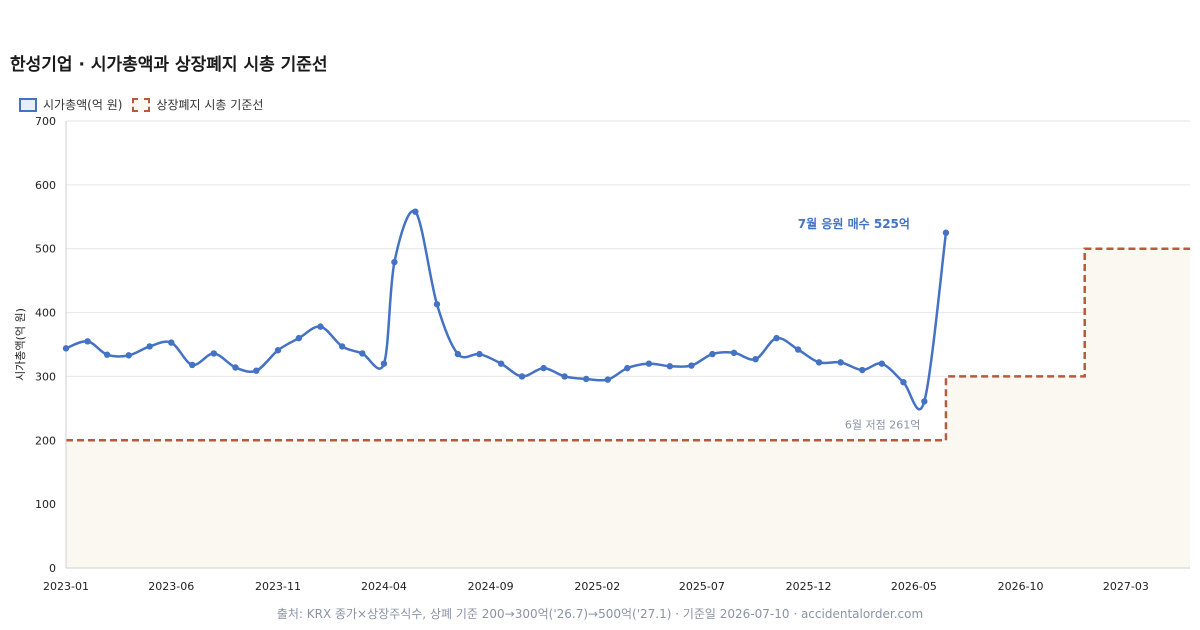  Describe the element at coordinates (854, 223) in the screenshot. I see `annotation-high: 7월 응원 매수 525억` at that location.